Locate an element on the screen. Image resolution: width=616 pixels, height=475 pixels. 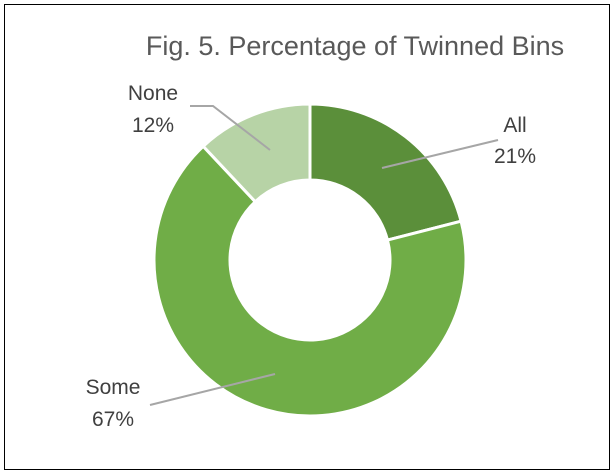
slice-all is located at coordinates (385, 172).